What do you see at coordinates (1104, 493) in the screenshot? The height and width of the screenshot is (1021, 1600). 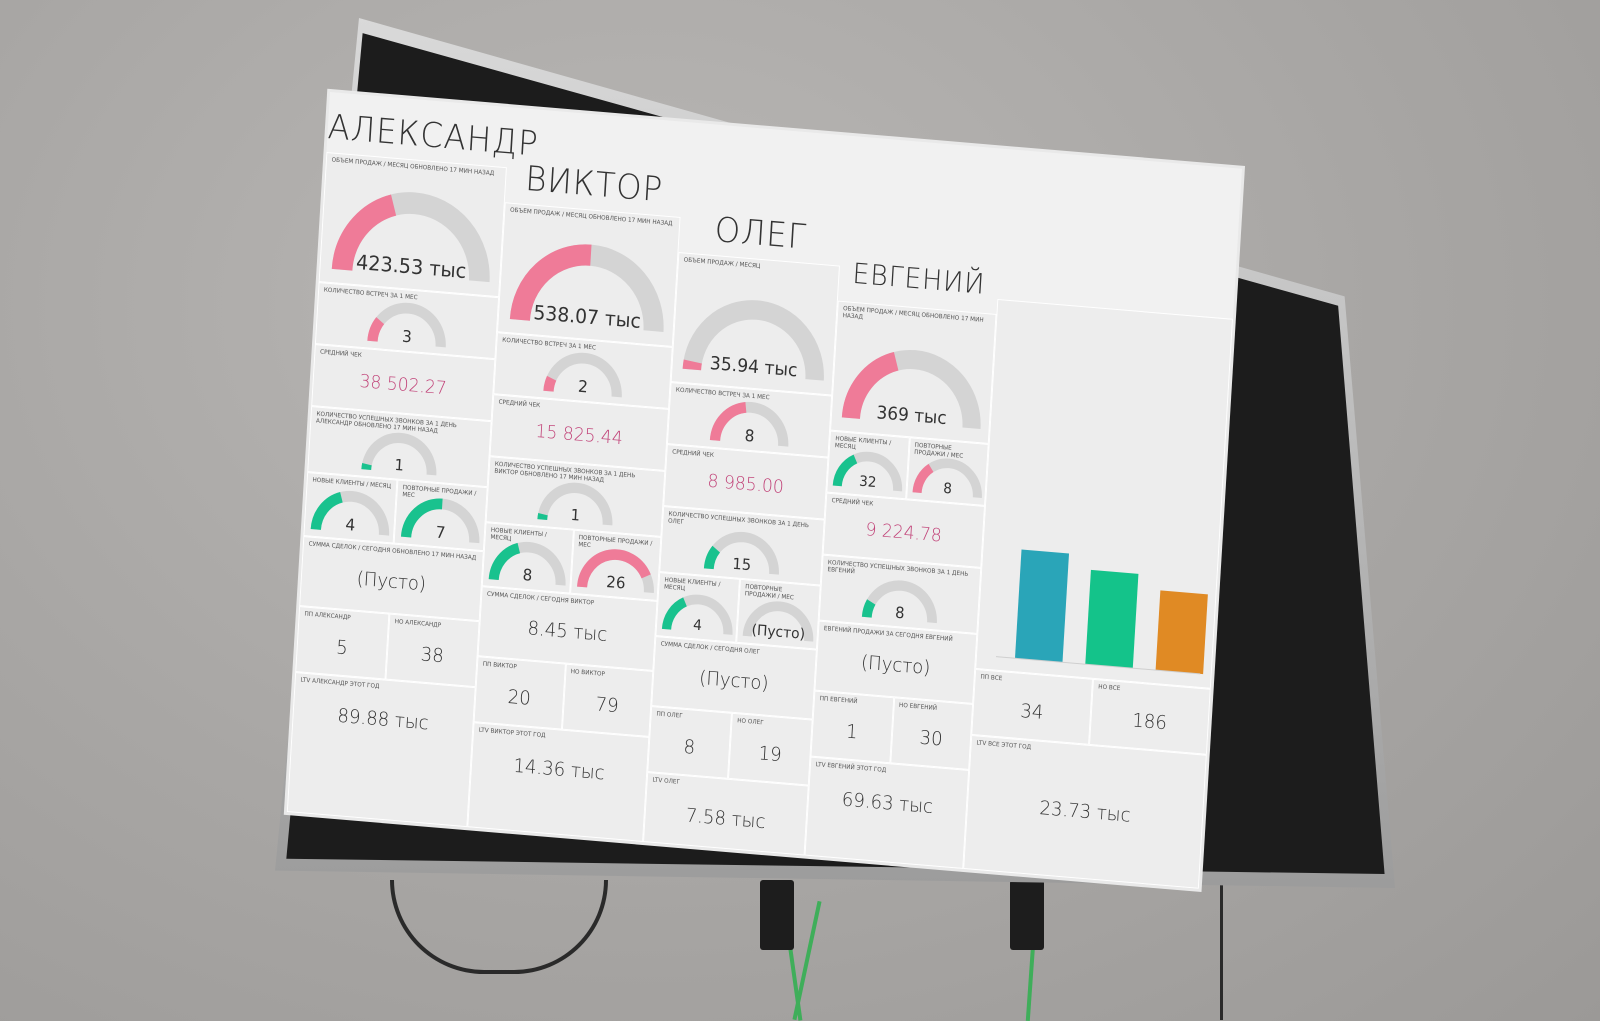 I see `summary-chart-tile` at bounding box center [1104, 493].